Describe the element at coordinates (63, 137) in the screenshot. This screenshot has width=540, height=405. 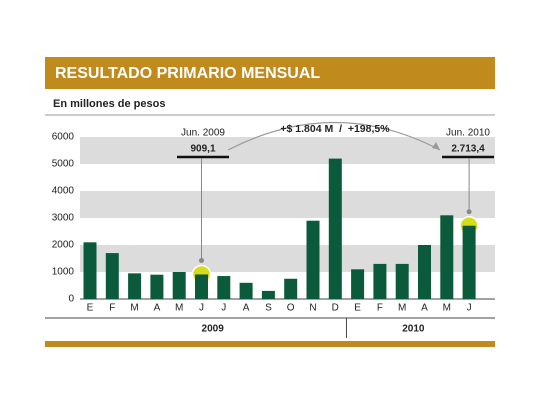
I see `y-tick-label: 6000` at that location.